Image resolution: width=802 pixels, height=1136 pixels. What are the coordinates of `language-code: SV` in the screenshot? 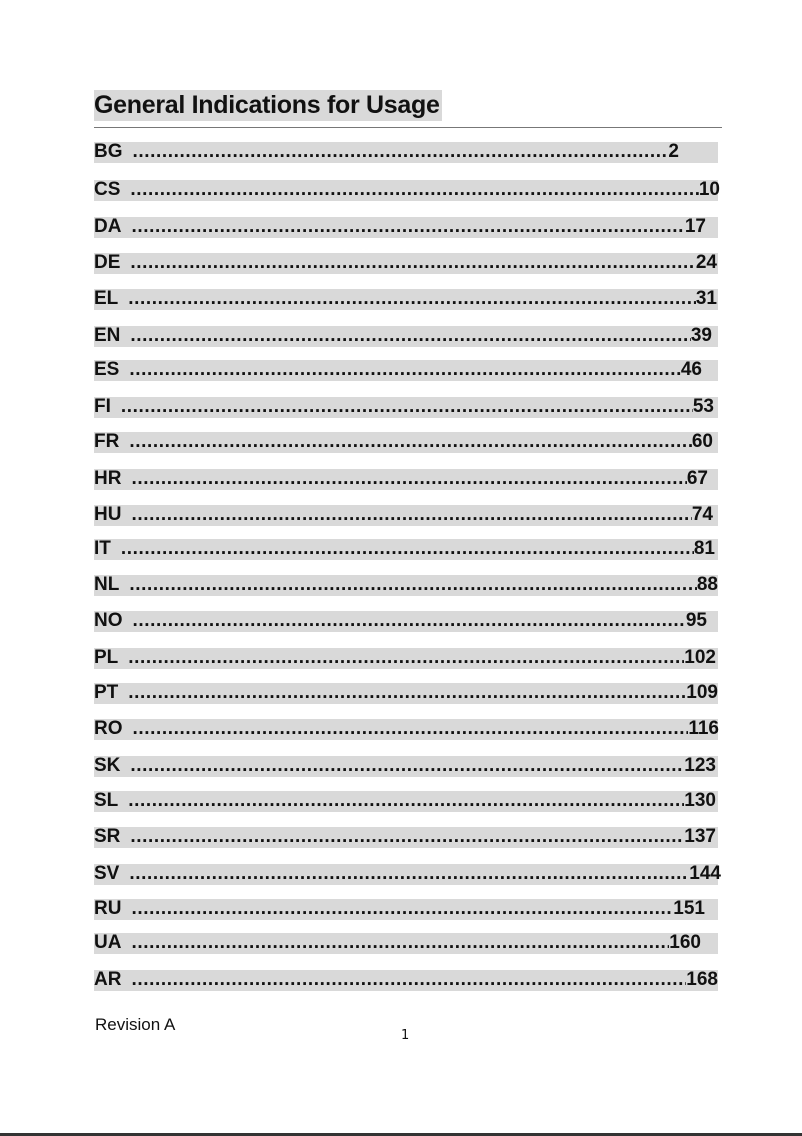 It's located at (107, 873).